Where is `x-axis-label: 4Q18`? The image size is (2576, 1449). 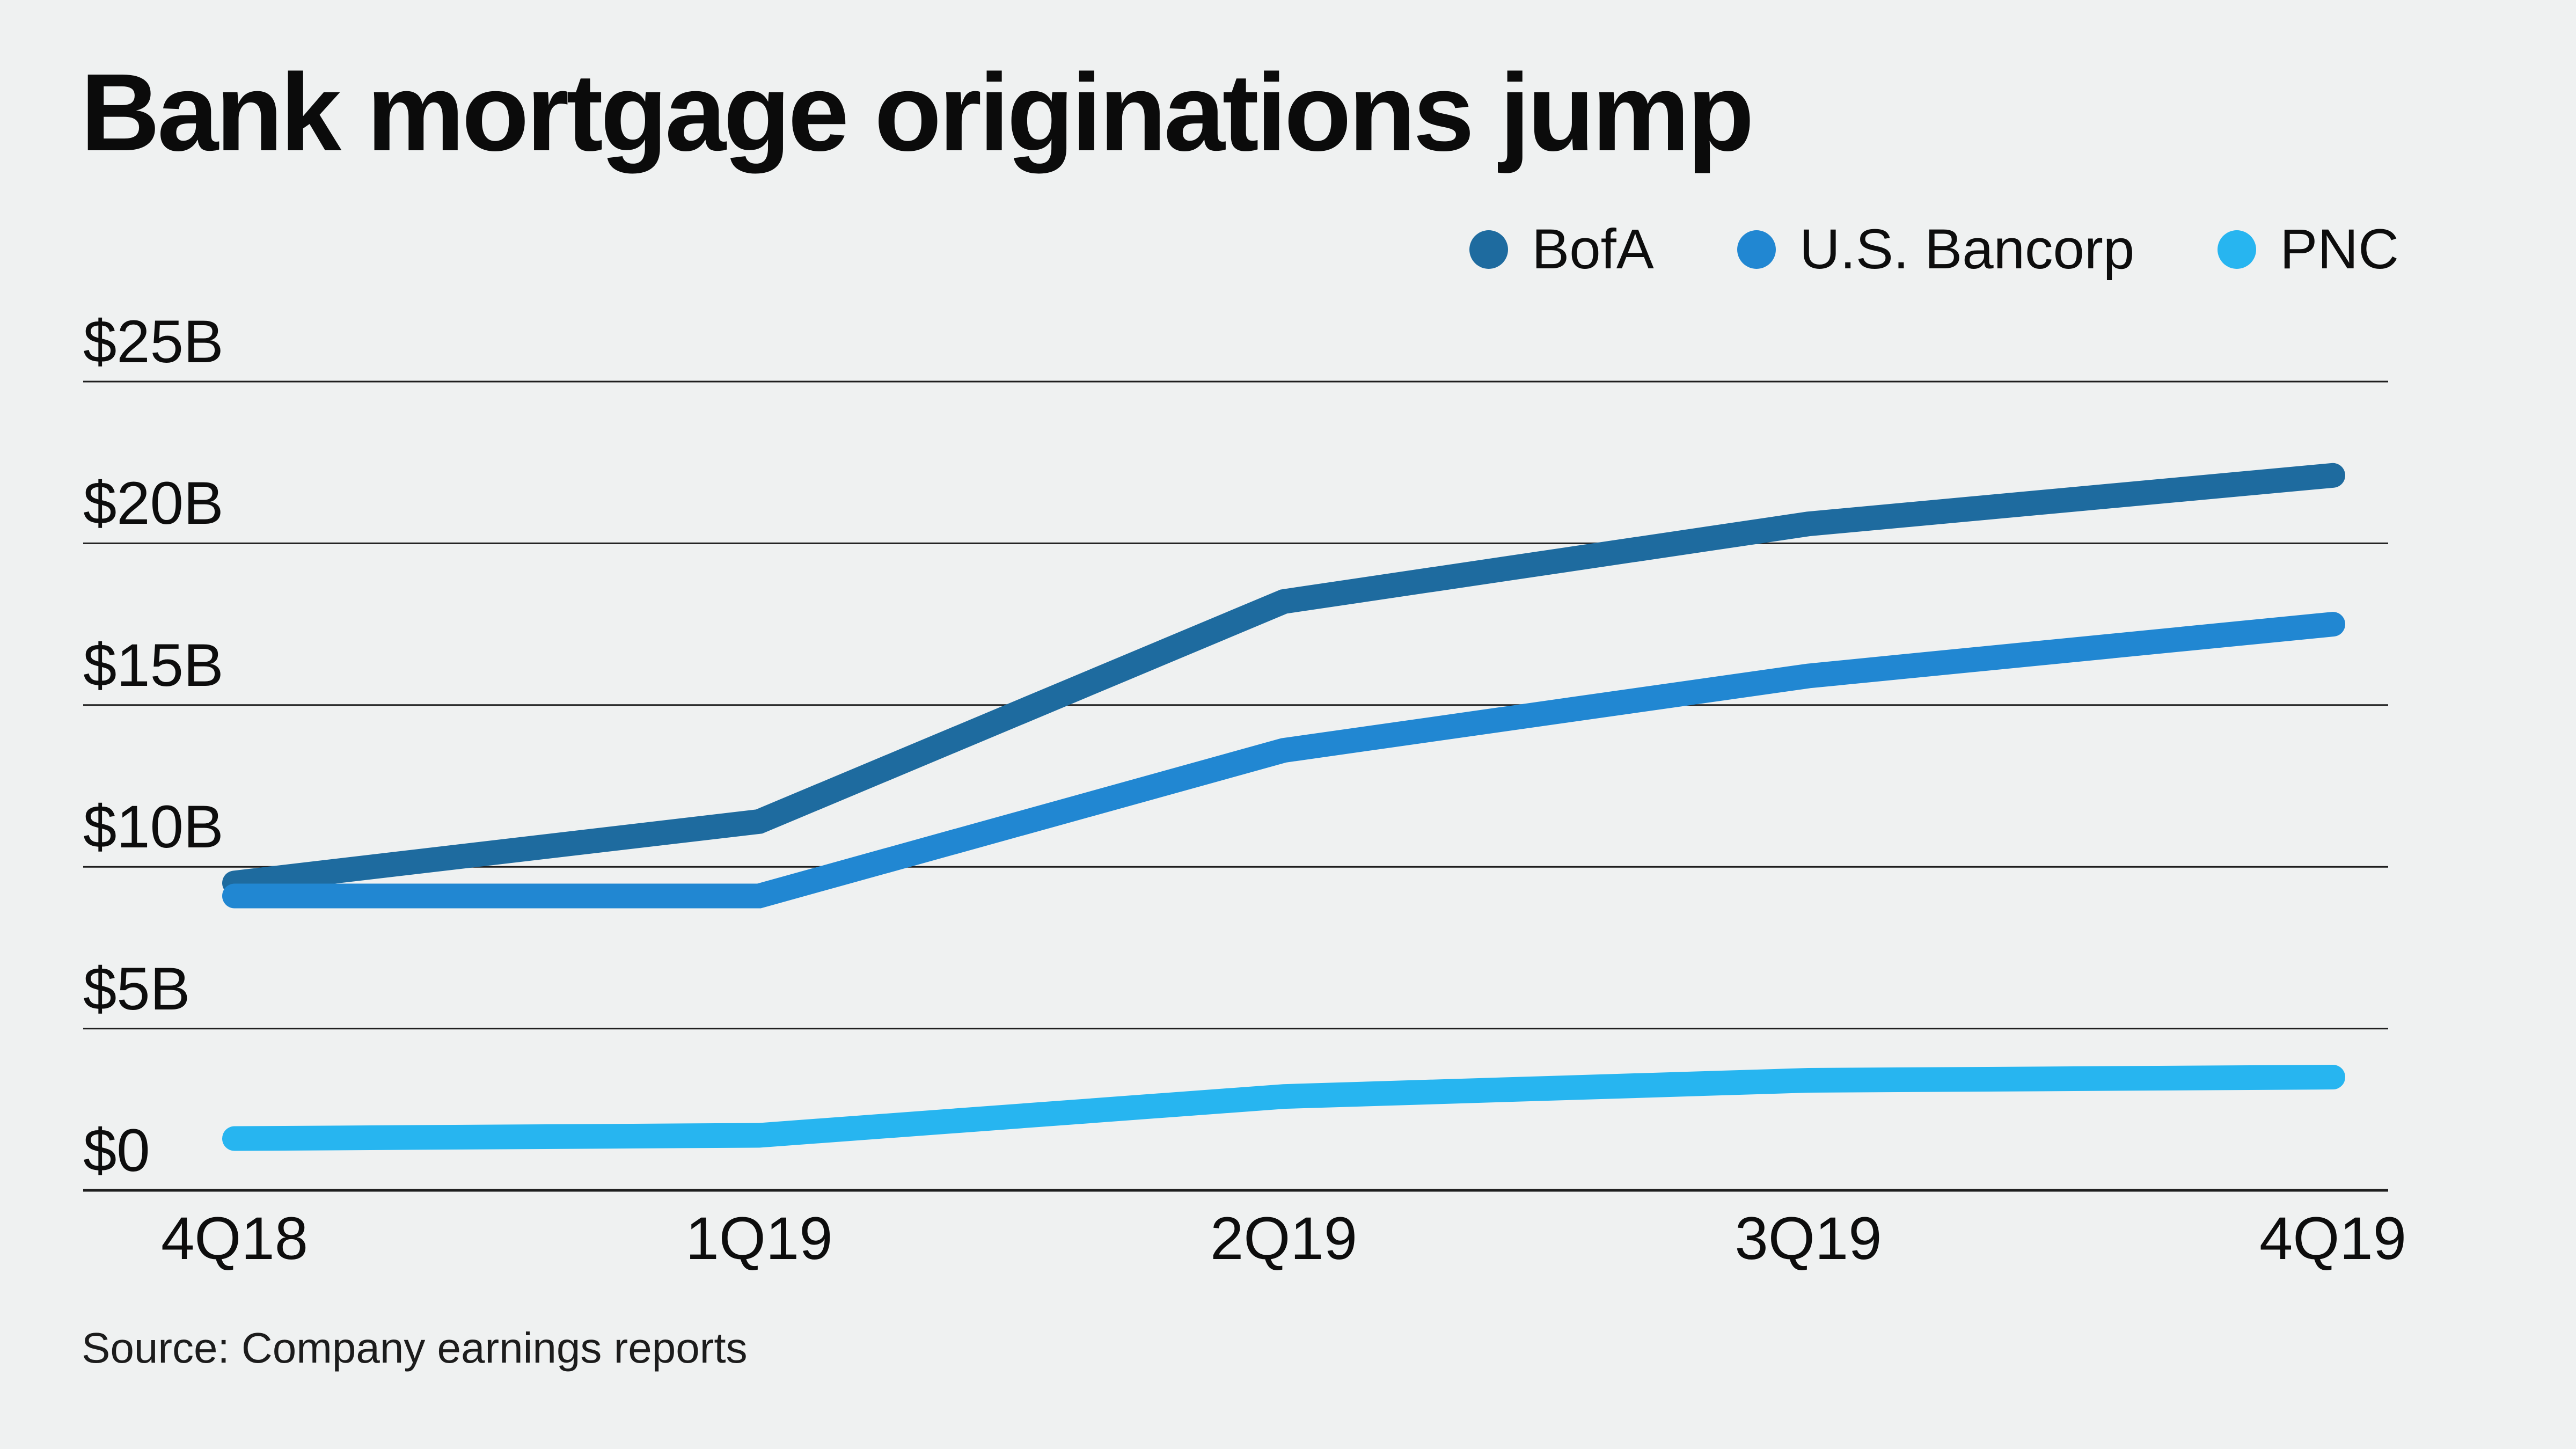
x-axis-label: 4Q18 is located at coordinates (234, 1238).